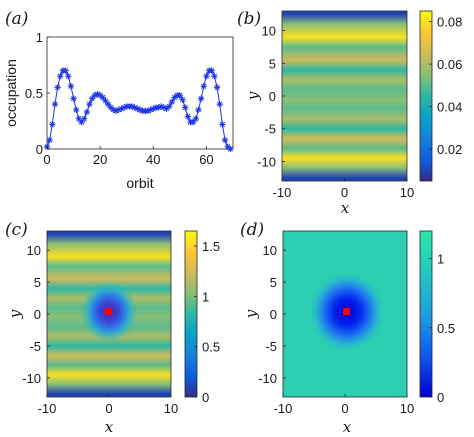 The height and width of the screenshot is (437, 474). I want to click on panel-b-ytick-label: 5, so click(272, 63).